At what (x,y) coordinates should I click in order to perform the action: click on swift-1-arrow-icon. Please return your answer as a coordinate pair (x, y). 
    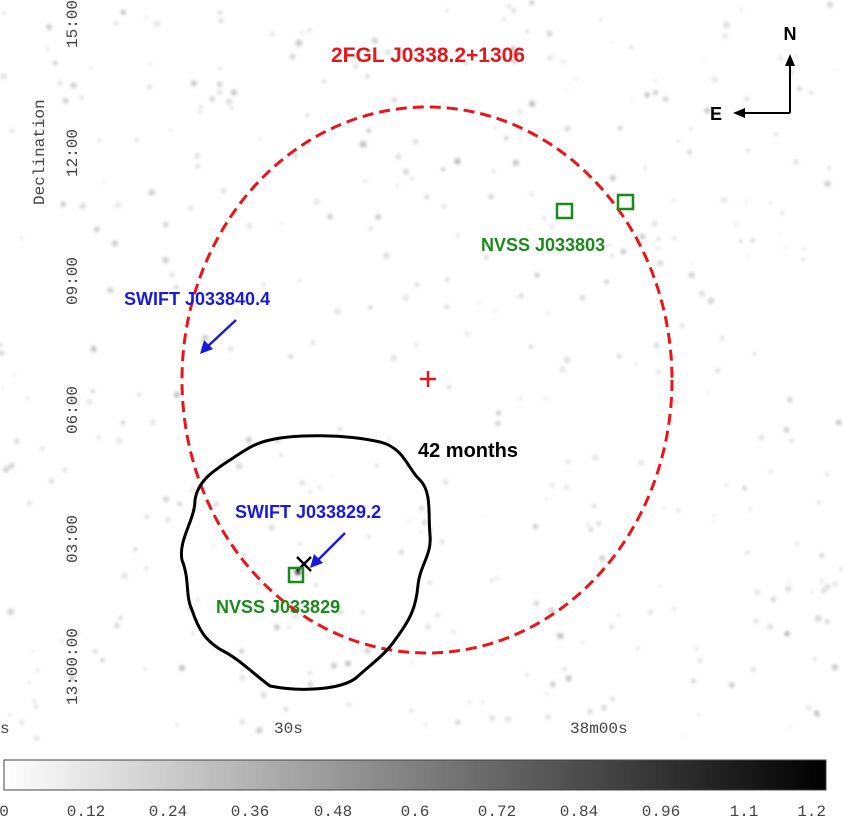
    Looking at the image, I should click on (218, 336).